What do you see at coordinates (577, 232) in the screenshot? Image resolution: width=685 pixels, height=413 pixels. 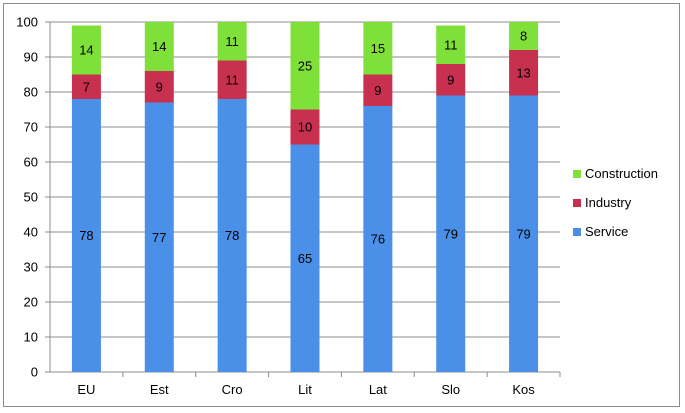 I see `legend-swatch-service` at bounding box center [577, 232].